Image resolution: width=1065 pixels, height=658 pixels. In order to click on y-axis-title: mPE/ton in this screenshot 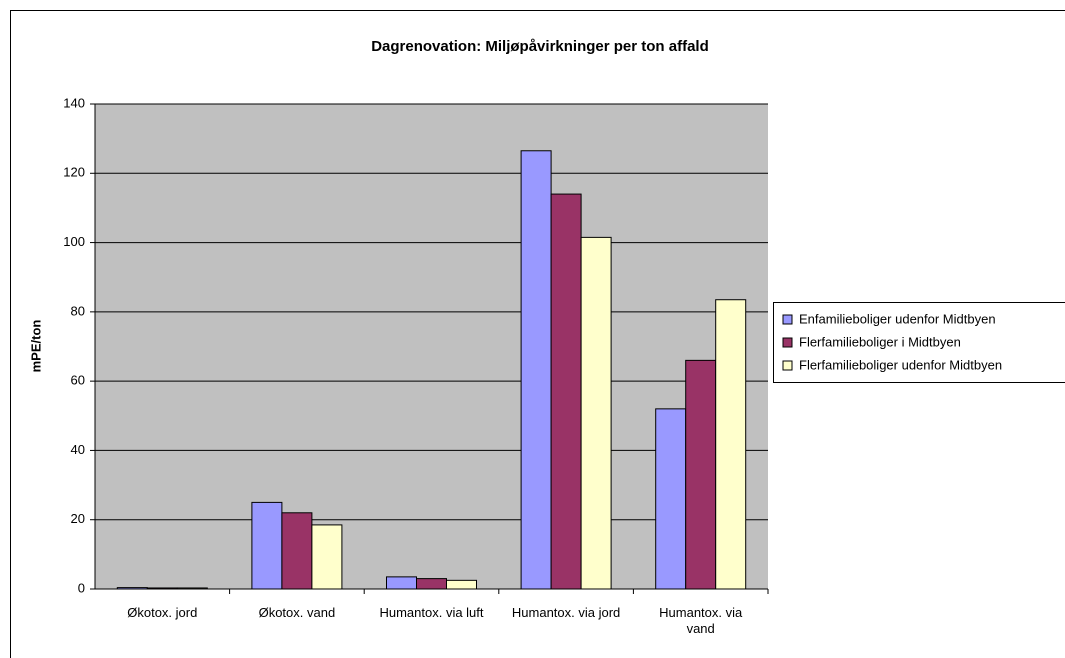, I will do `click(35, 346)`.